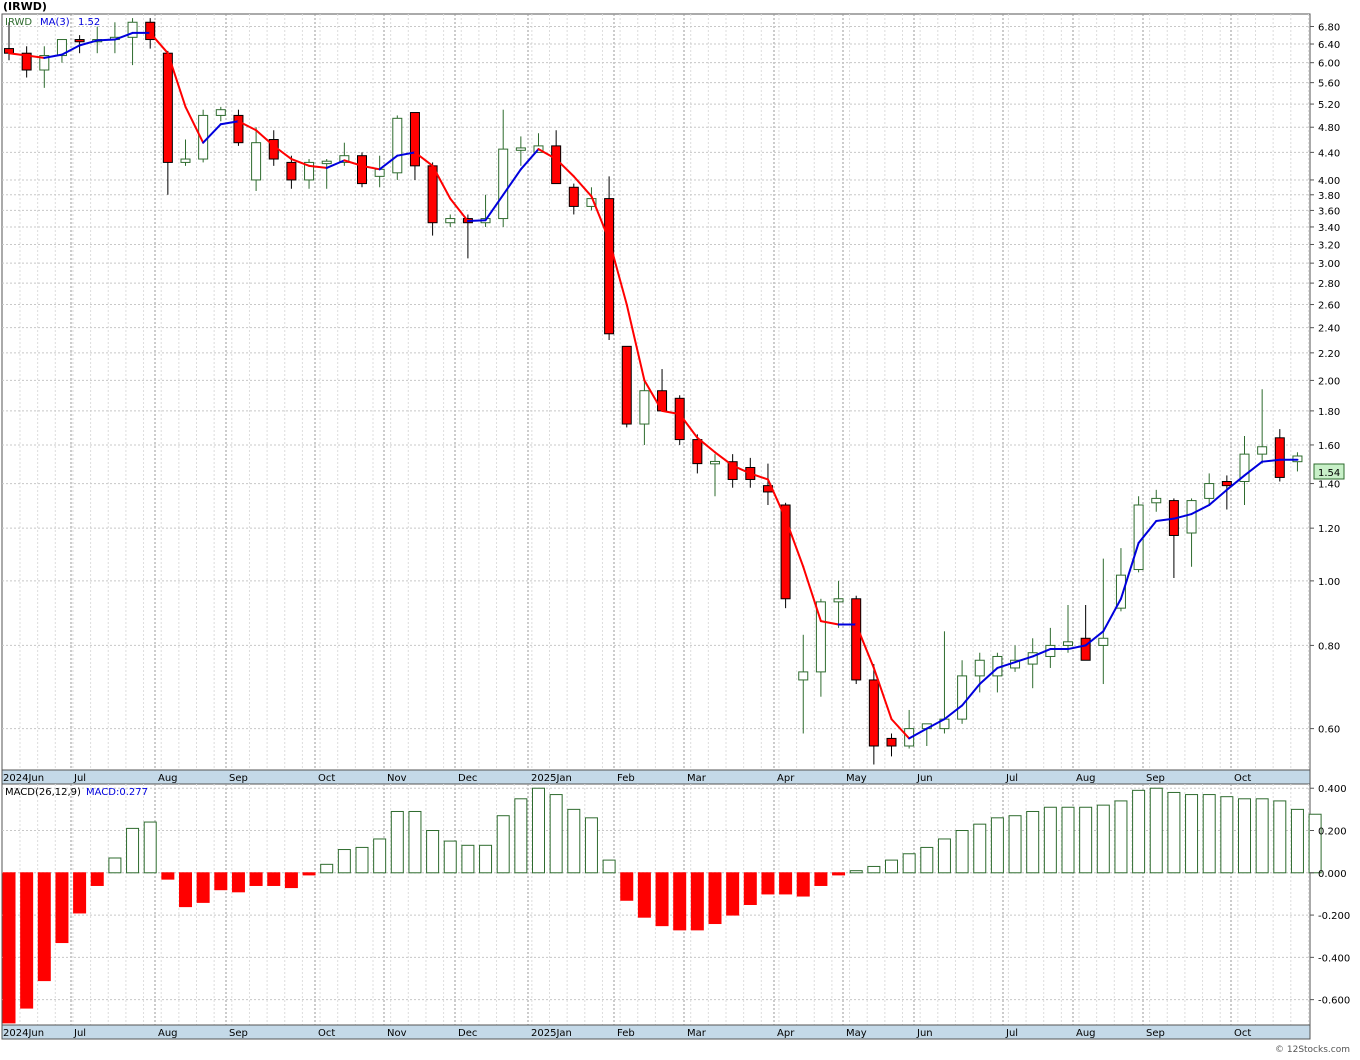 This screenshot has width=1360, height=1060. Describe the element at coordinates (1329, 485) in the screenshot. I see `y-tick-label: 1.40` at that location.